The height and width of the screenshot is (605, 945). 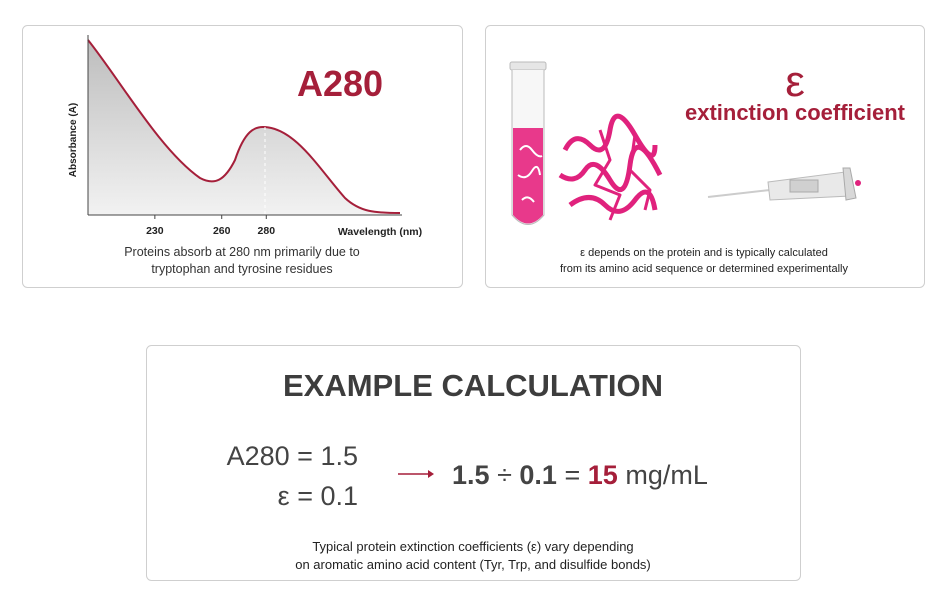 What do you see at coordinates (340, 83) in the screenshot?
I see `panel-title: A280` at bounding box center [340, 83].